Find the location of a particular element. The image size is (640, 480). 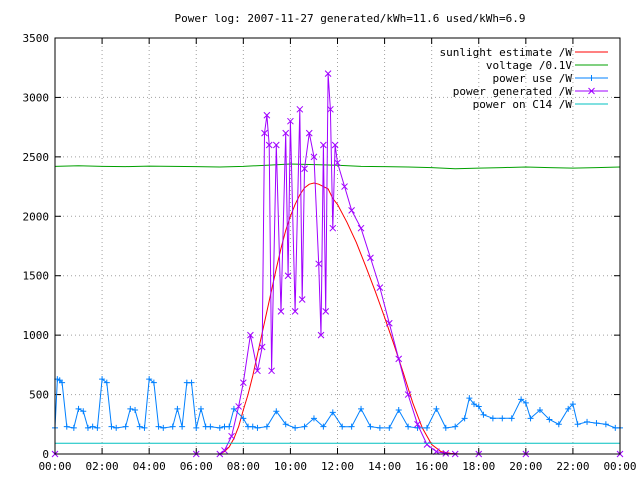

x-tick-label: 08:00 is located at coordinates (243, 466).